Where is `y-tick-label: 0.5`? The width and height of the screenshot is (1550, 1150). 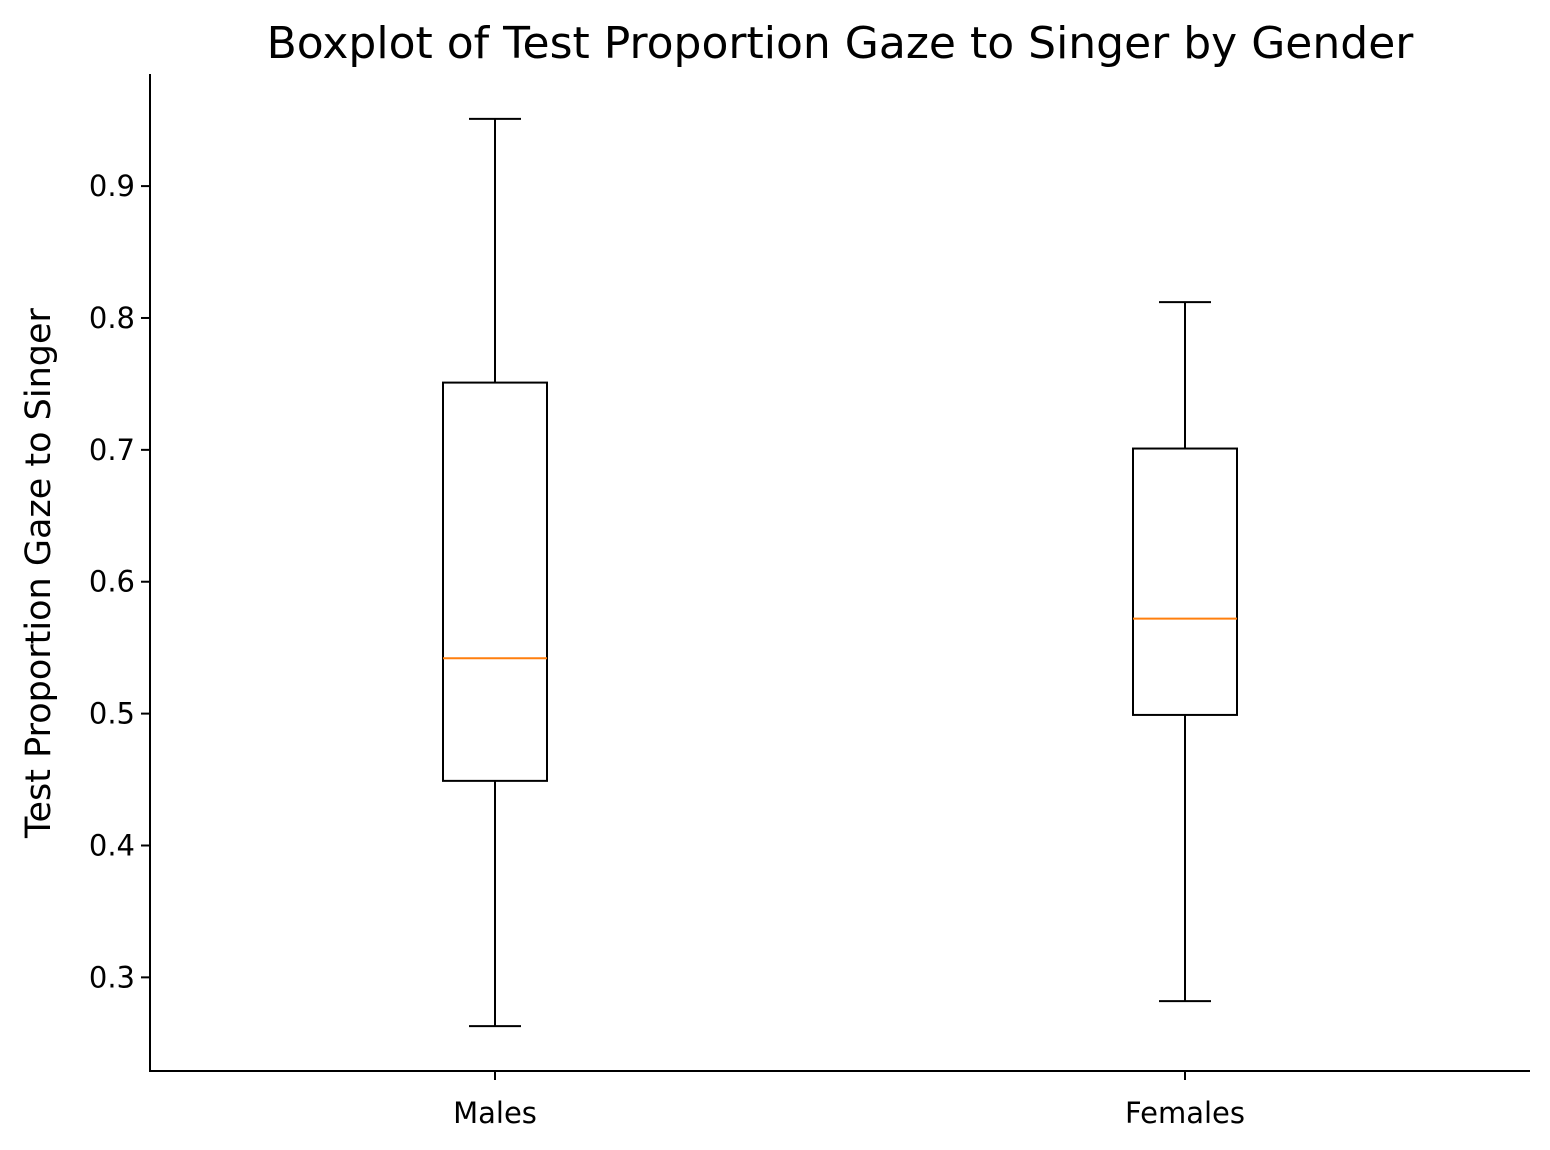
y-tick-label: 0.5 is located at coordinates (112, 714).